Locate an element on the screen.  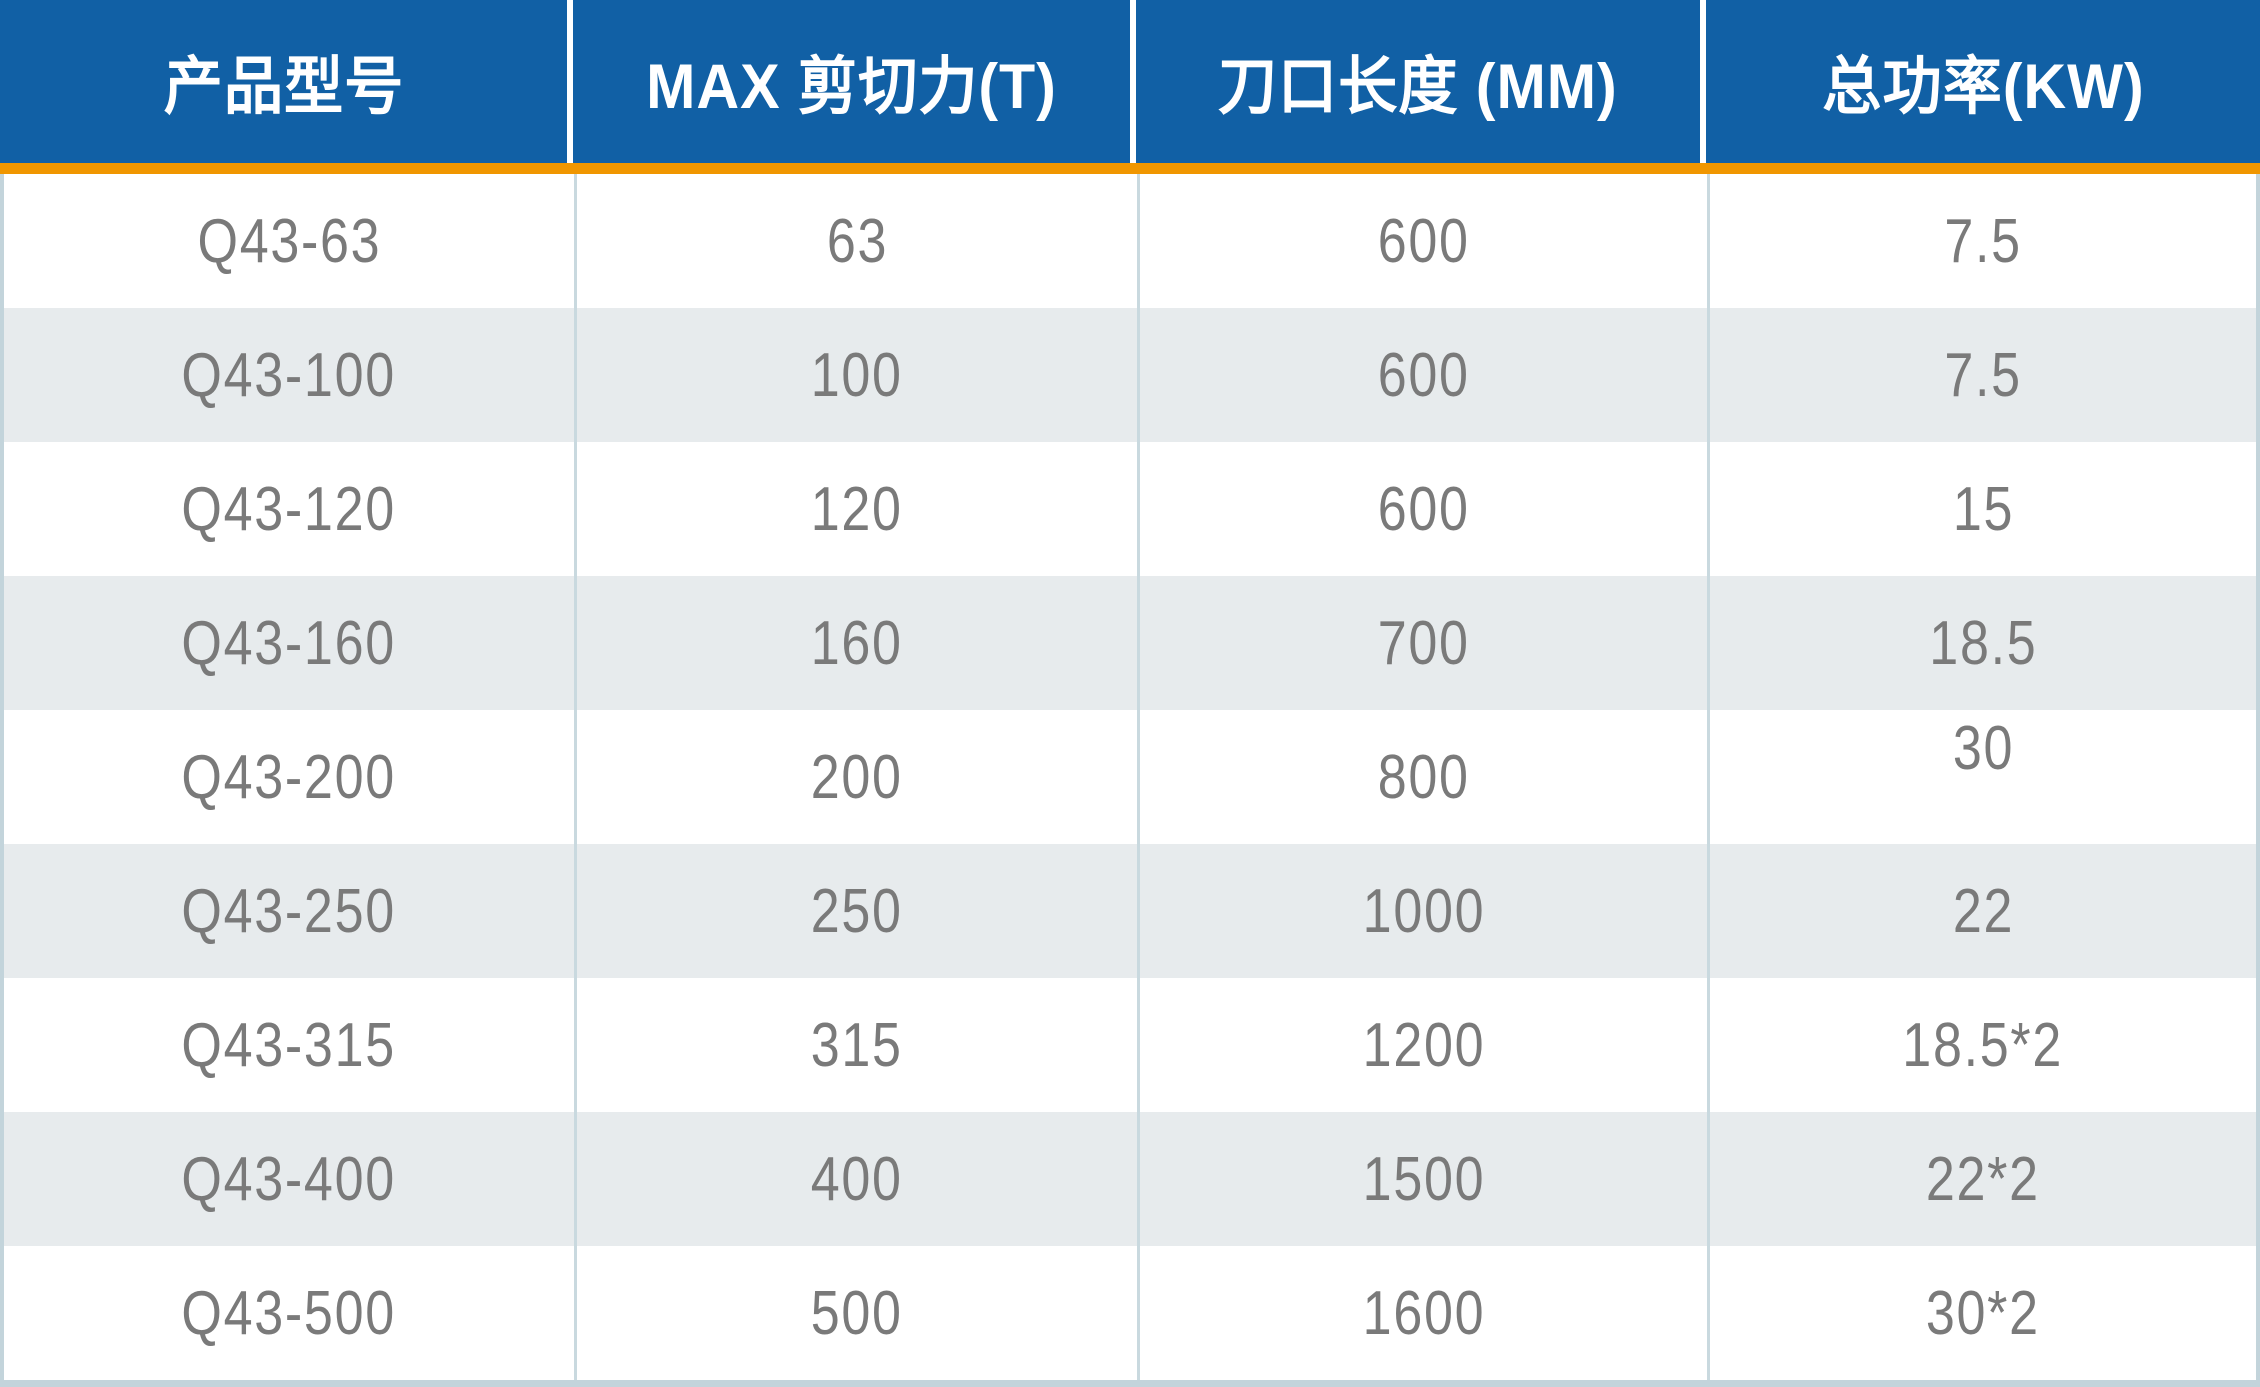
cell-text: 22 is located at coordinates (1983, 911).